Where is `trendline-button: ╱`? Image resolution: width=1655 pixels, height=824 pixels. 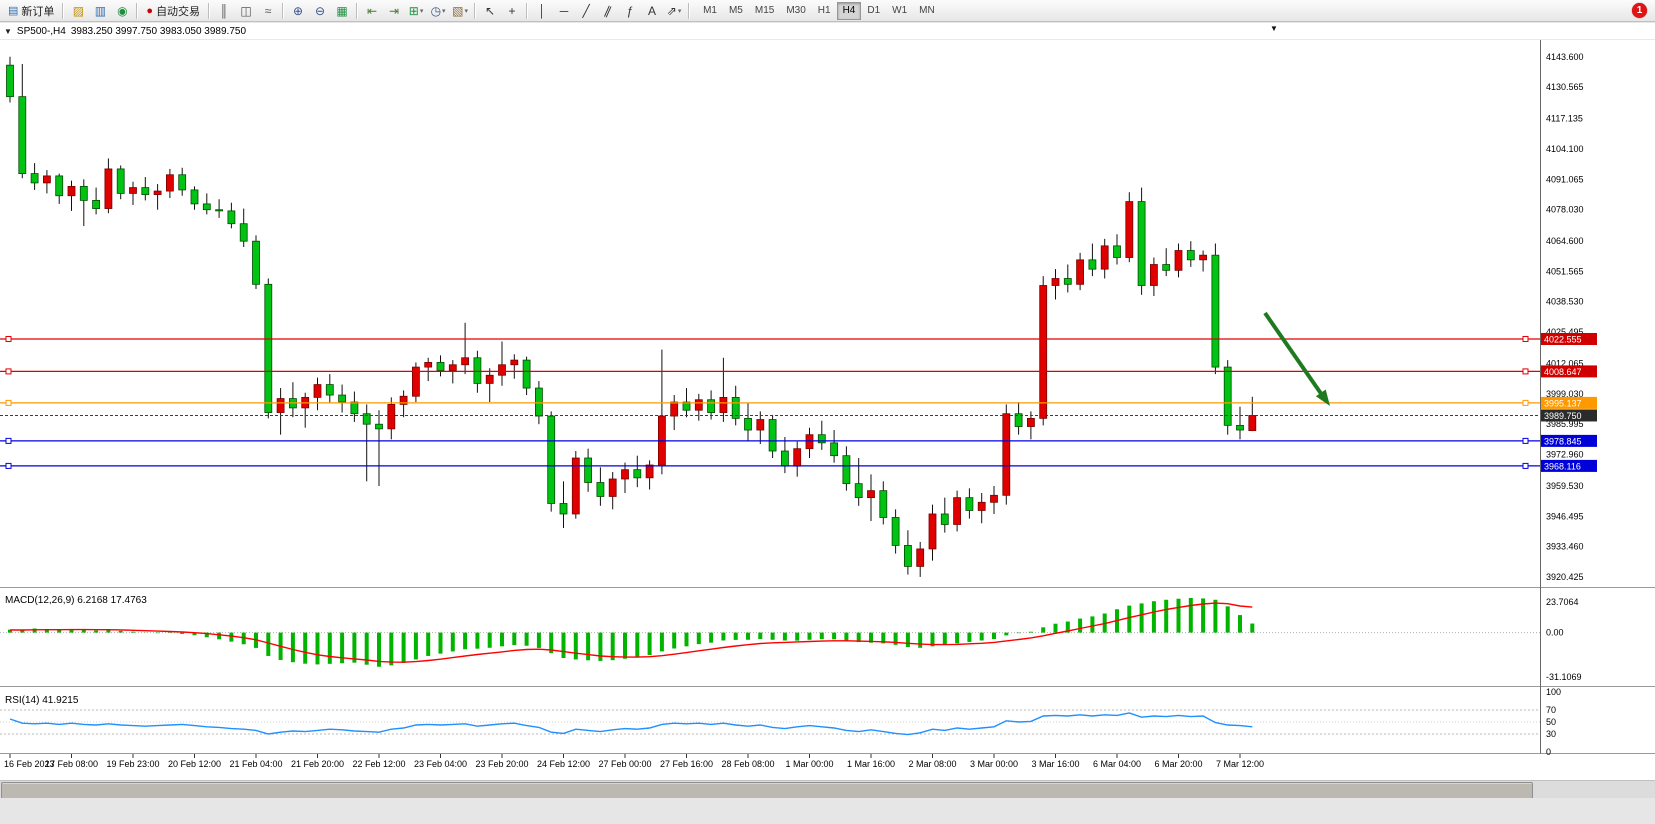 trendline-button: ╱ is located at coordinates (586, 11).